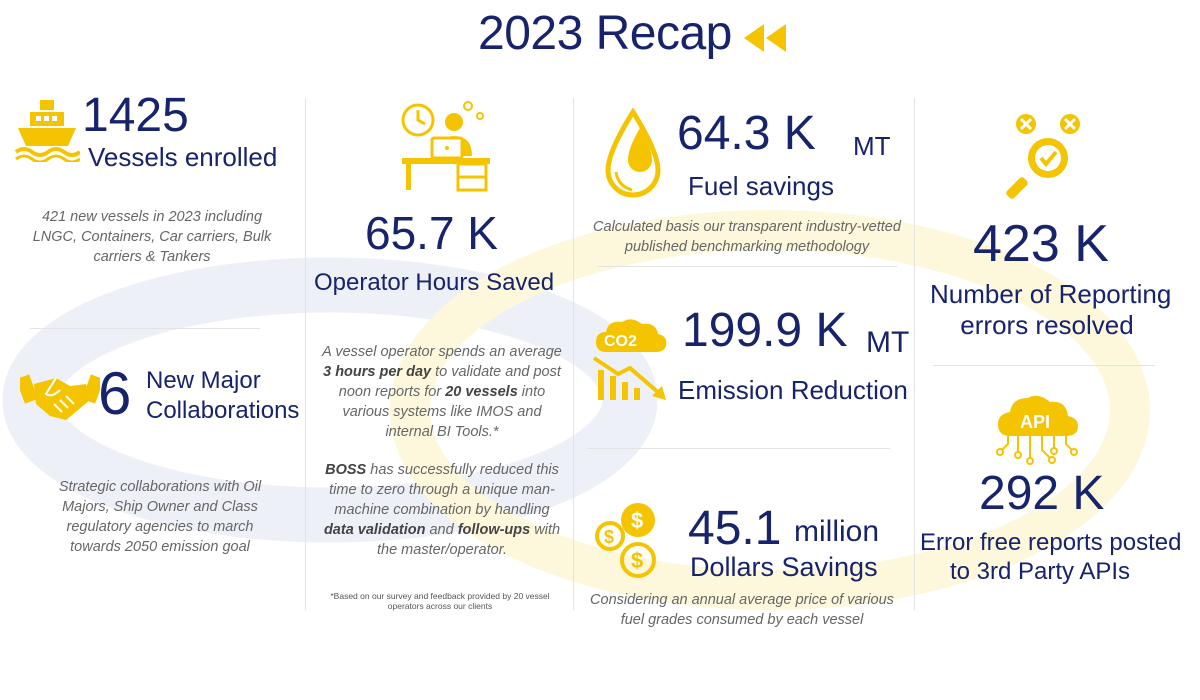 The height and width of the screenshot is (700, 1200). What do you see at coordinates (47, 129) in the screenshot?
I see `ship-icon` at bounding box center [47, 129].